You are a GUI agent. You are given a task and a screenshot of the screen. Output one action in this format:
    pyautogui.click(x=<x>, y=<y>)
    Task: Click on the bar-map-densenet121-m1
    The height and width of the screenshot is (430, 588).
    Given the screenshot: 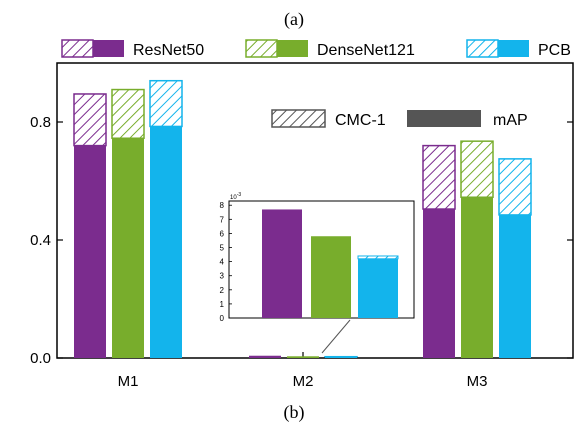 What is the action you would take?
    pyautogui.click(x=128, y=248)
    